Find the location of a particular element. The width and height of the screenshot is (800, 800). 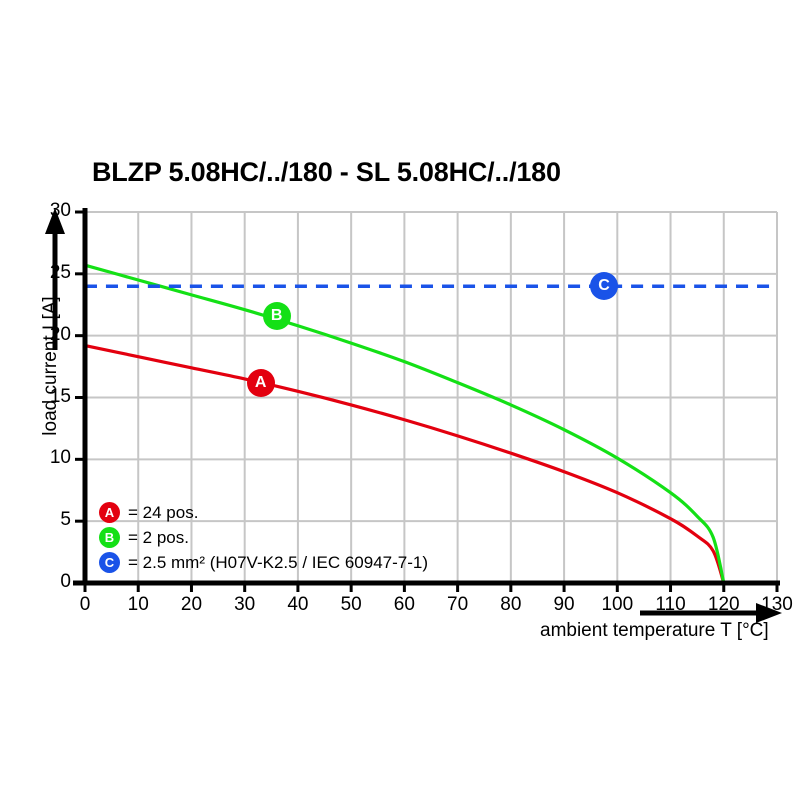

y-axis-label: load current I [A] is located at coordinates (50, 366).